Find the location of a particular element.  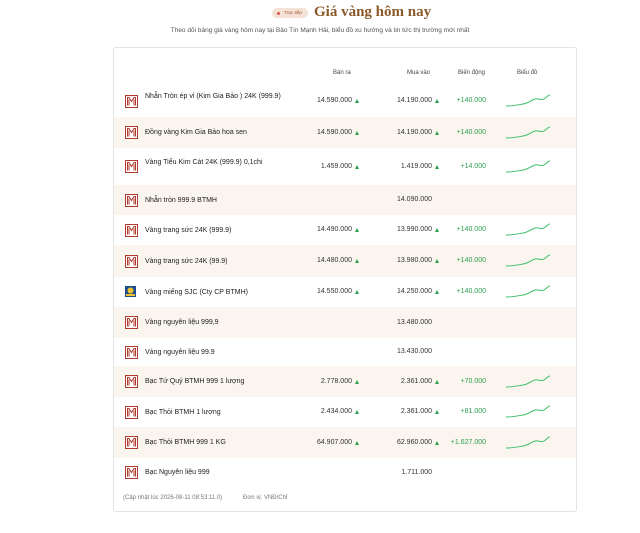

price-change: +81.000 is located at coordinates (473, 411).